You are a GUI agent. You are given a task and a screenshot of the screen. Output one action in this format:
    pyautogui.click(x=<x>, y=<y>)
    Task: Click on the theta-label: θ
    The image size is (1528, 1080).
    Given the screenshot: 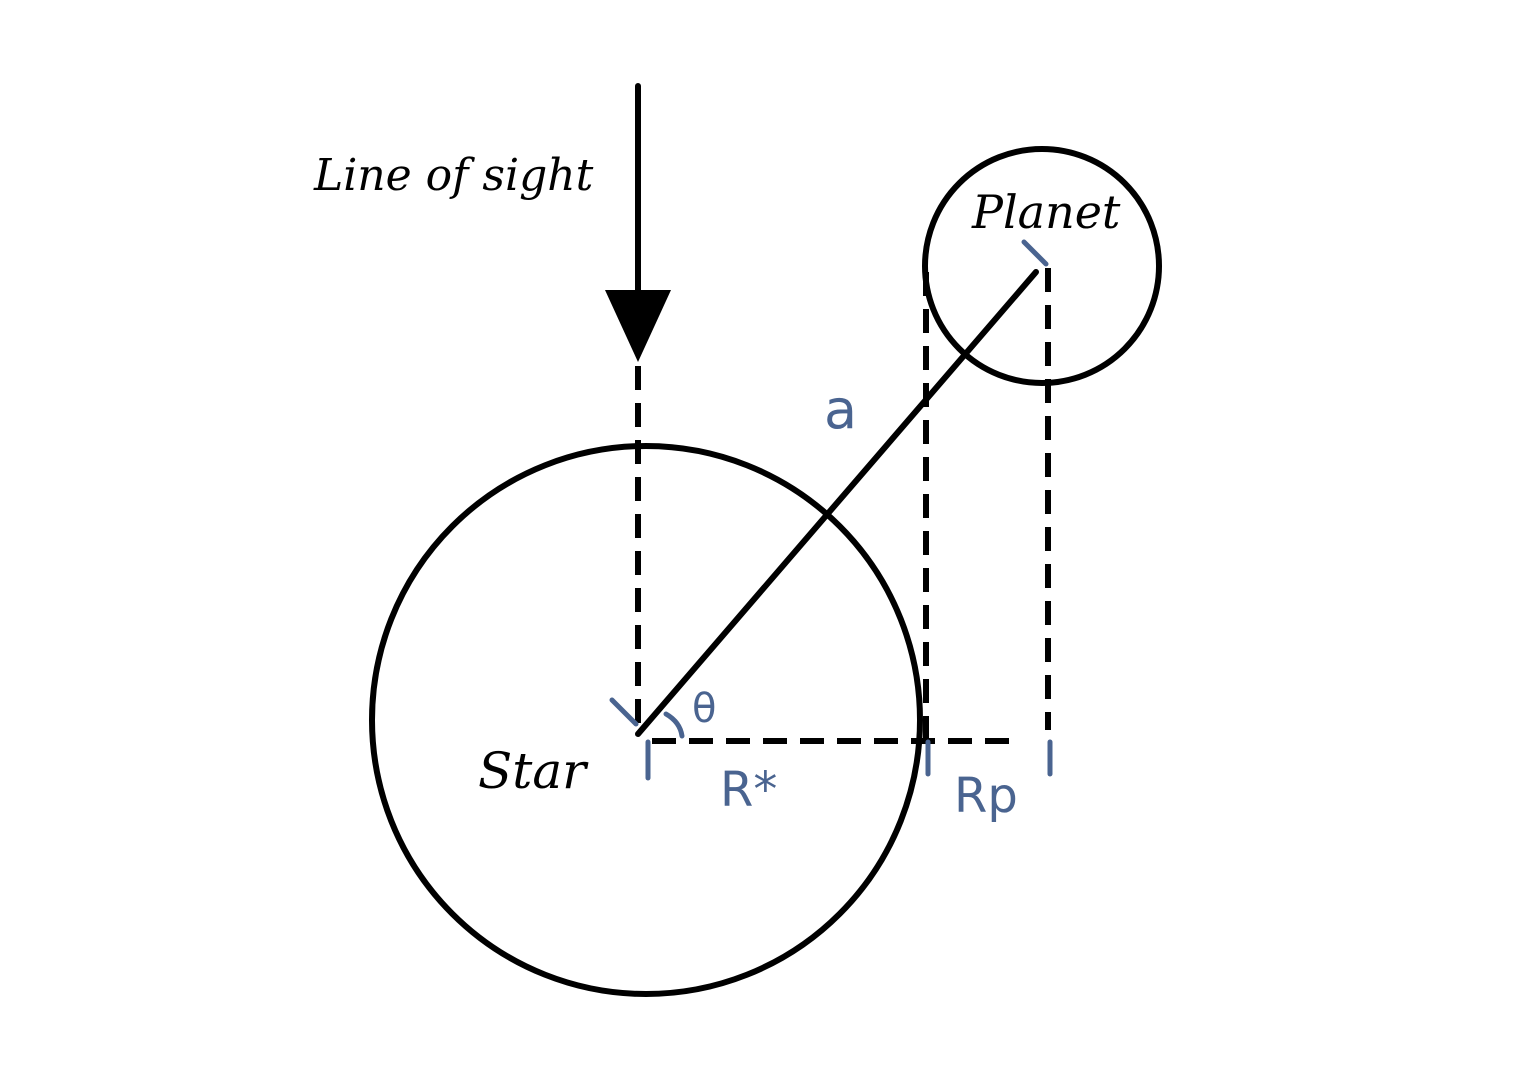 What is the action you would take?
    pyautogui.click(x=704, y=709)
    